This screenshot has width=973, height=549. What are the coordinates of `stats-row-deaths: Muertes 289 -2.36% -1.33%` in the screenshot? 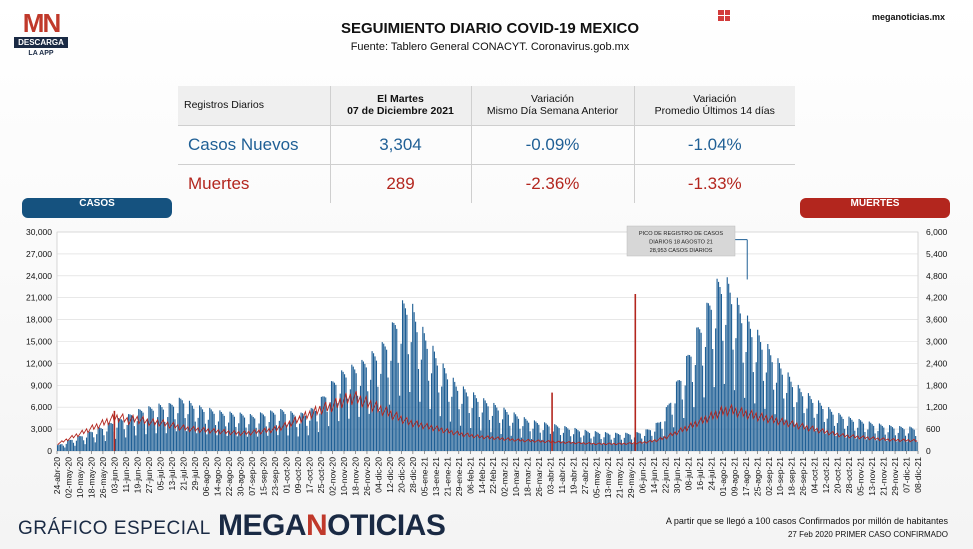 It's located at (486, 183).